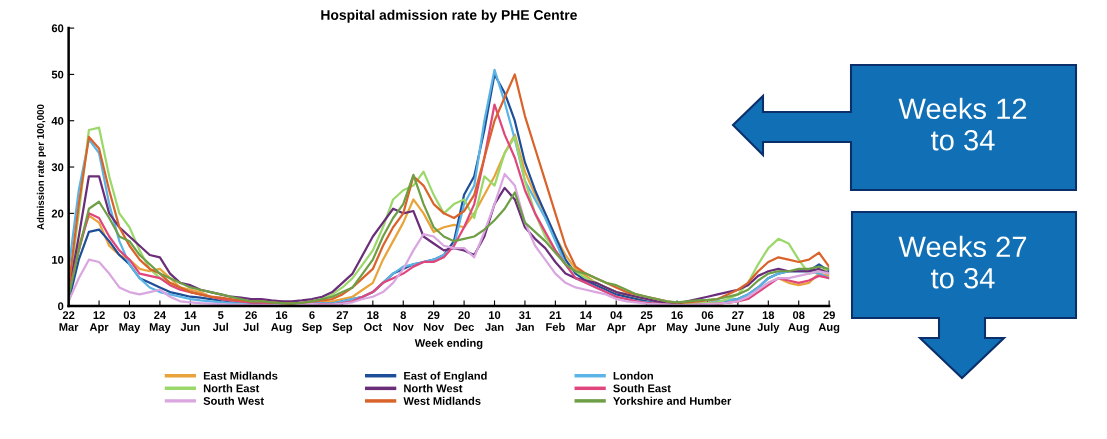 This screenshot has width=1107, height=439. I want to click on x-tick-label: 24 May, so click(160, 322).